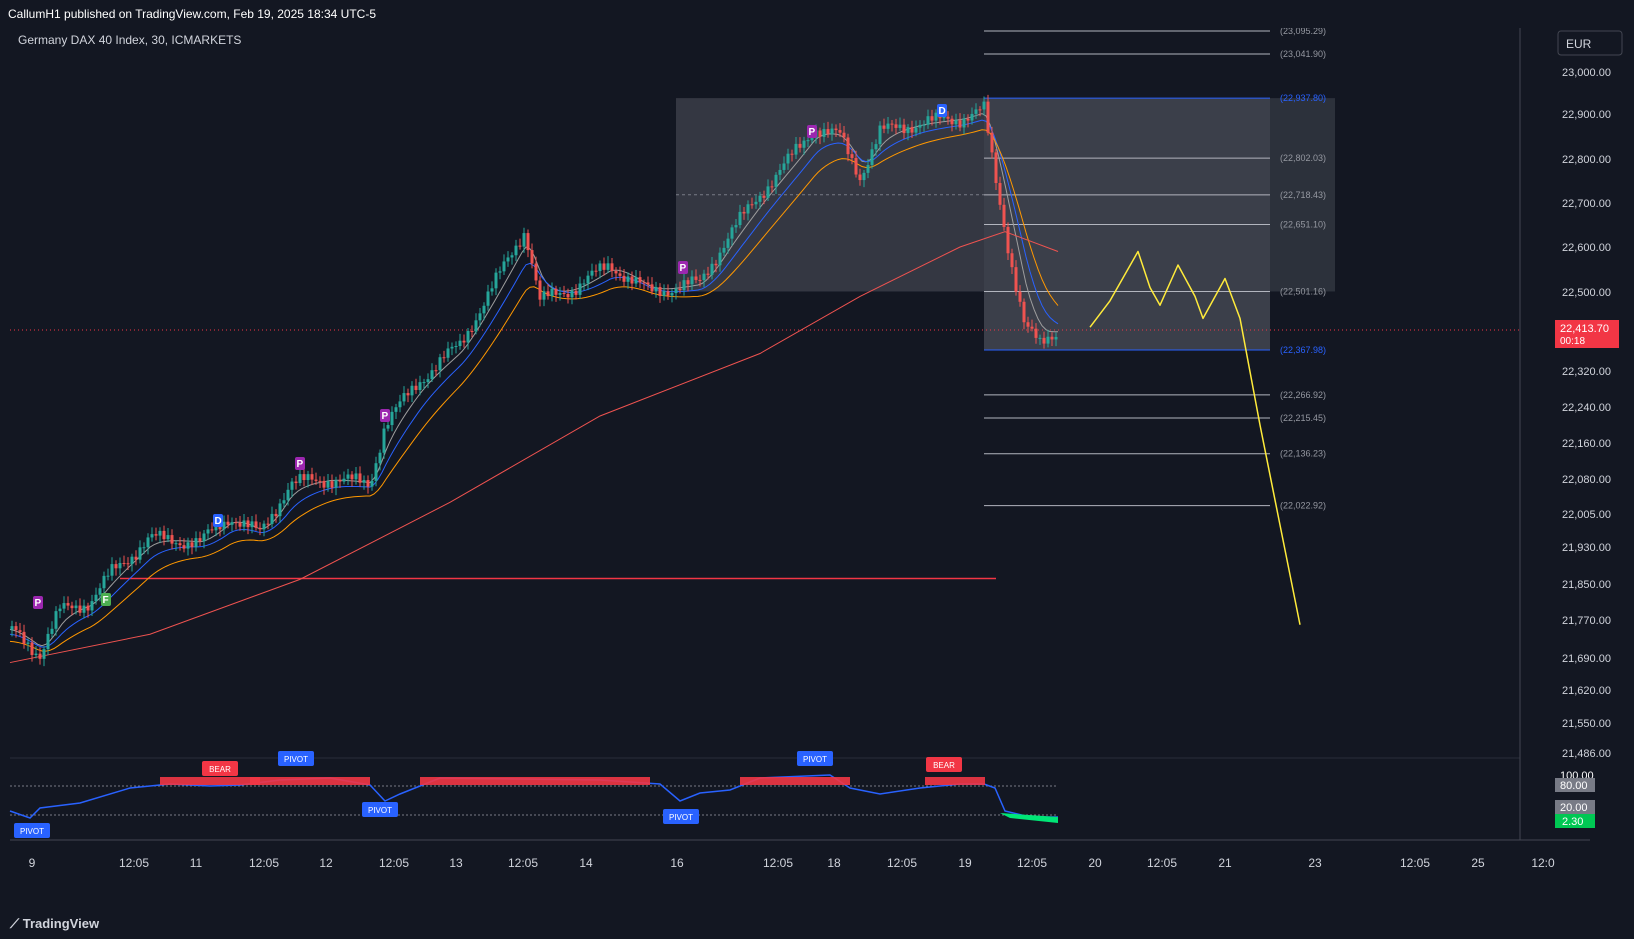  What do you see at coordinates (1303, 454) in the screenshot?
I see `fib-level-label: (22,136.23)` at bounding box center [1303, 454].